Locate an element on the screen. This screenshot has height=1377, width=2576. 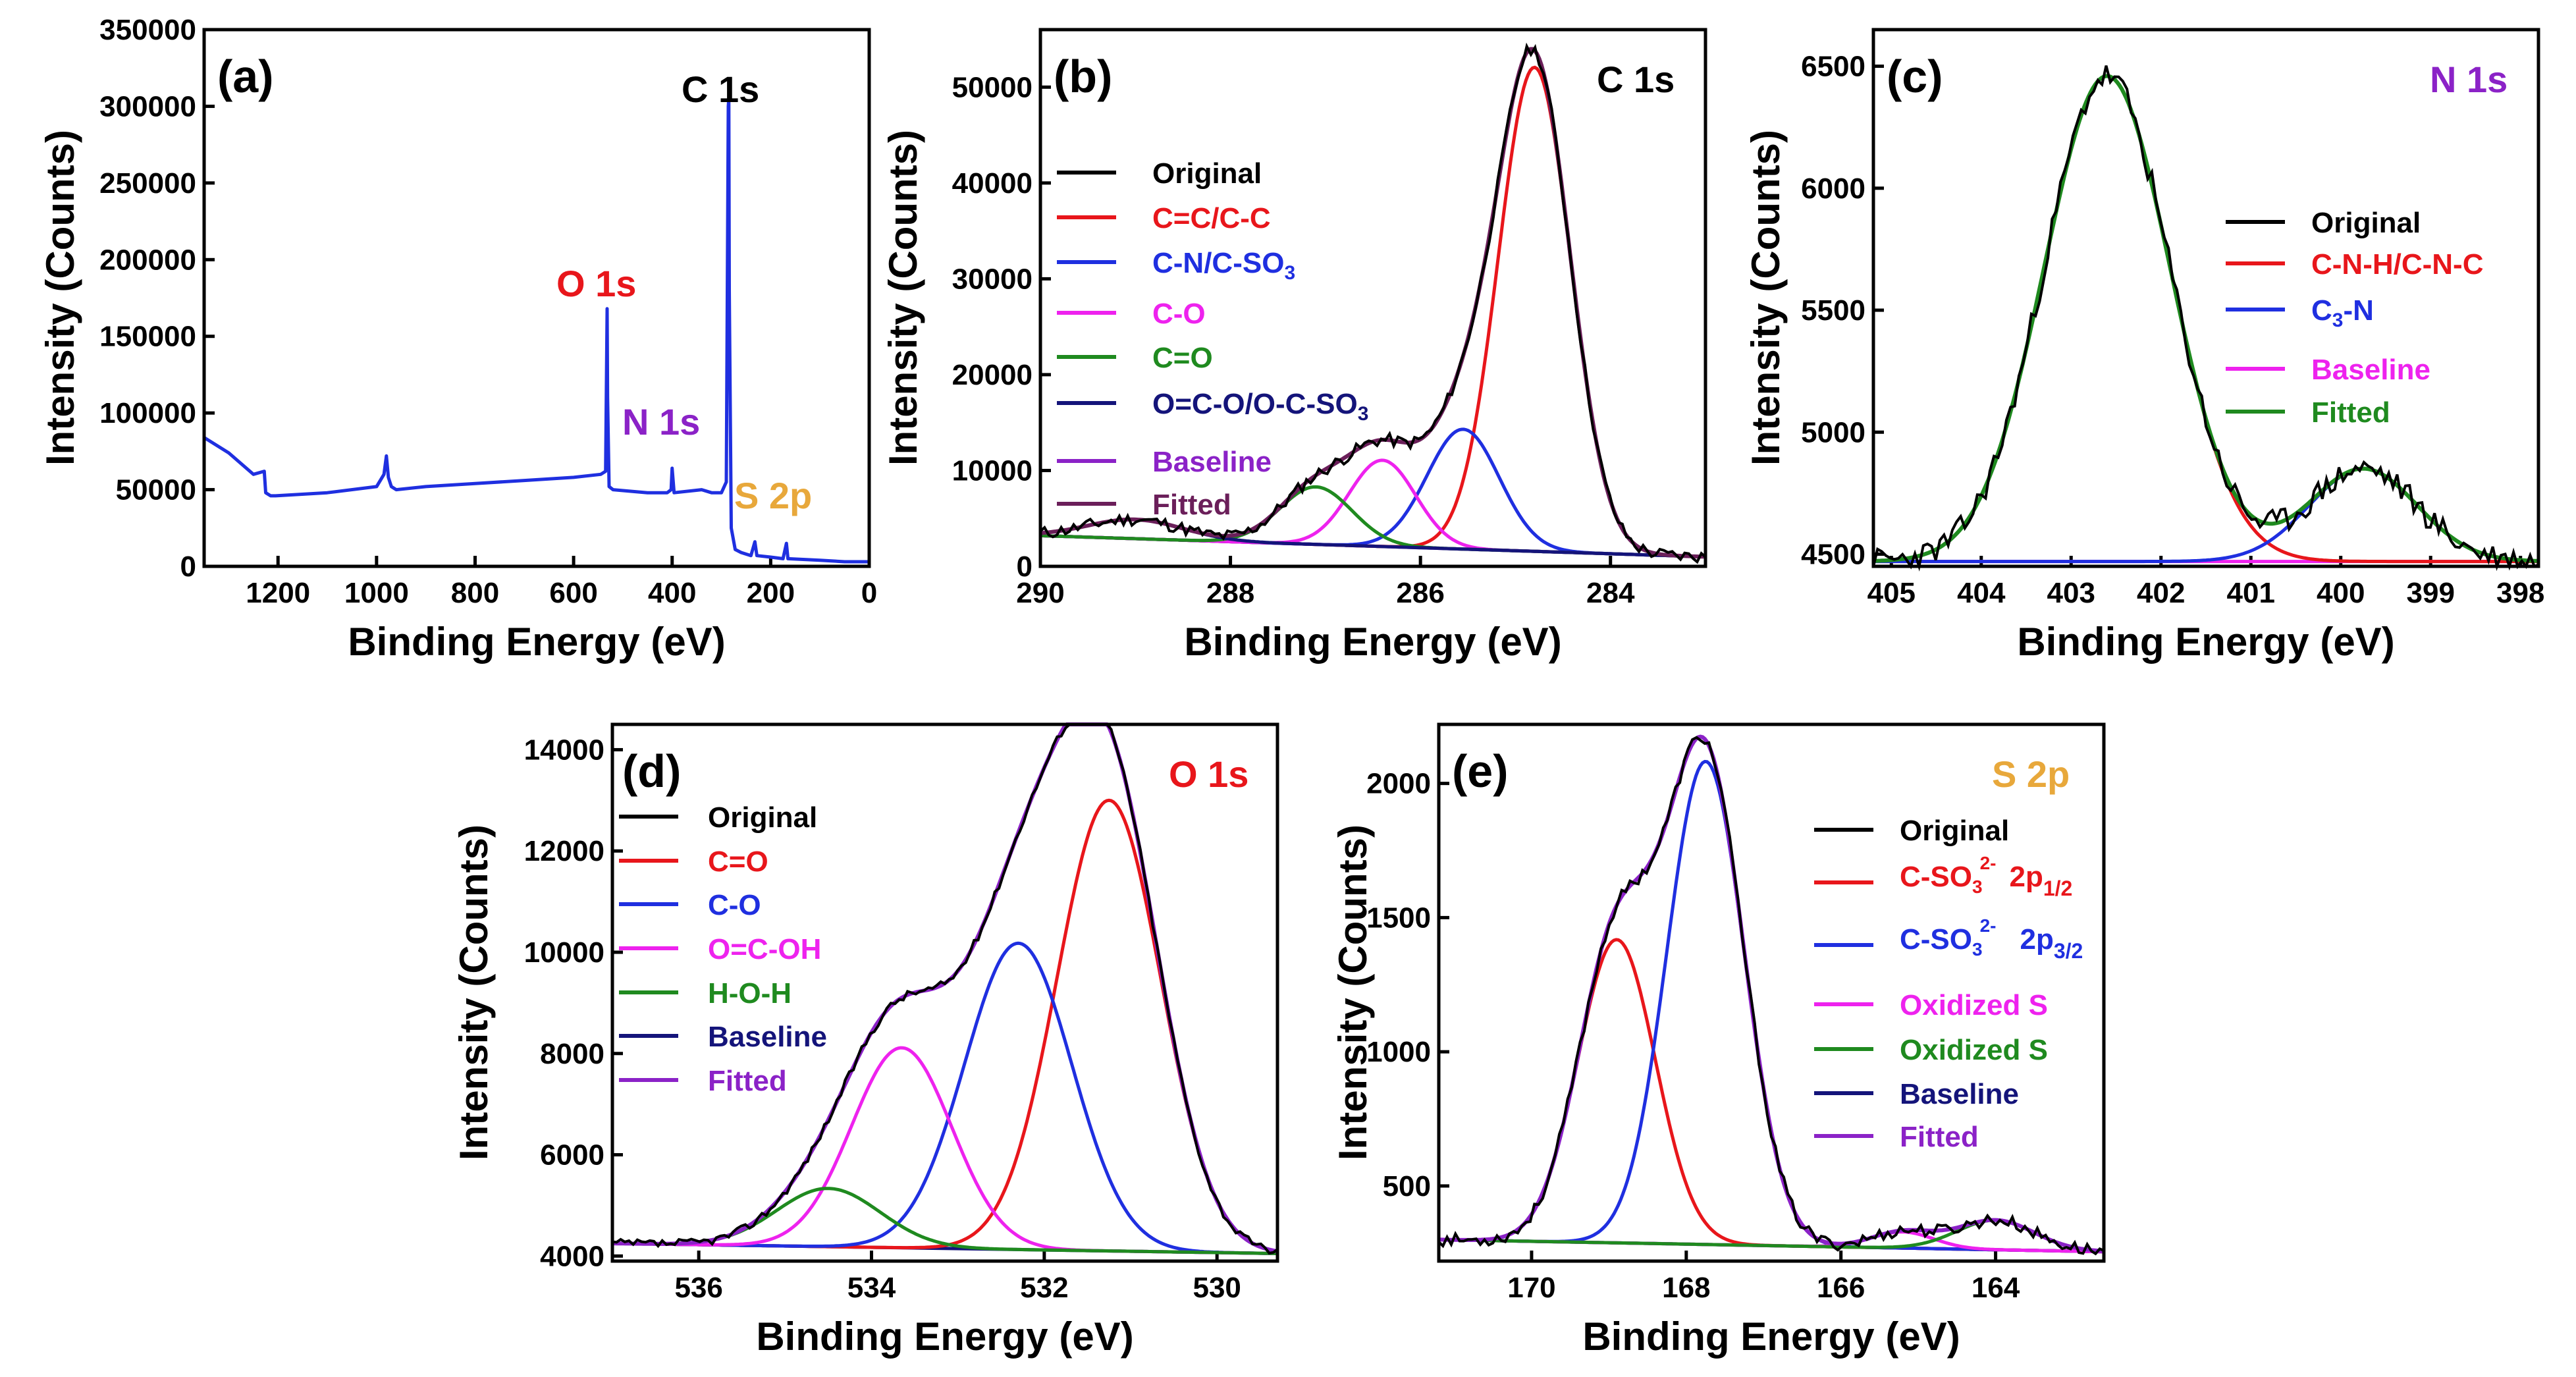
panel-c-frame is located at coordinates (2205, 298).